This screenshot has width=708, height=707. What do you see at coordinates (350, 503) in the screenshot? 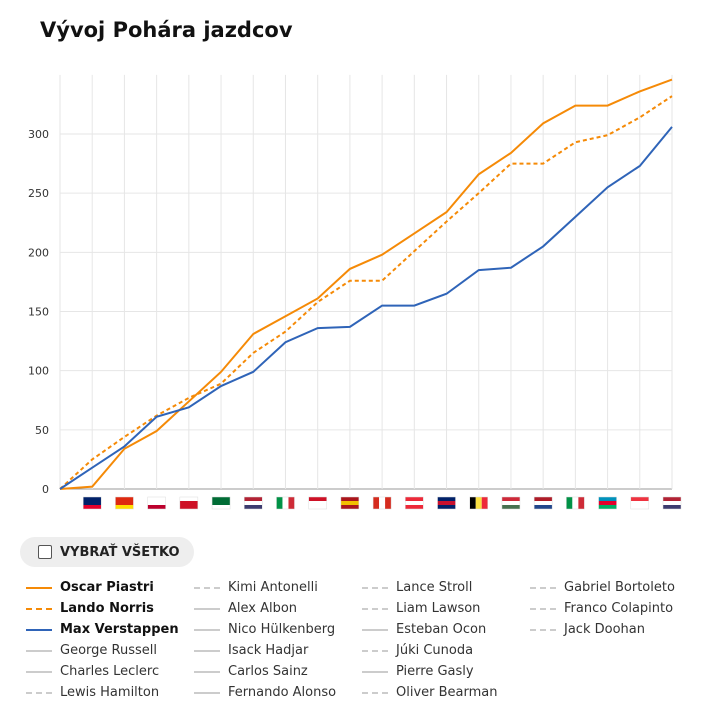
I see `flag-esp-icon` at bounding box center [350, 503].